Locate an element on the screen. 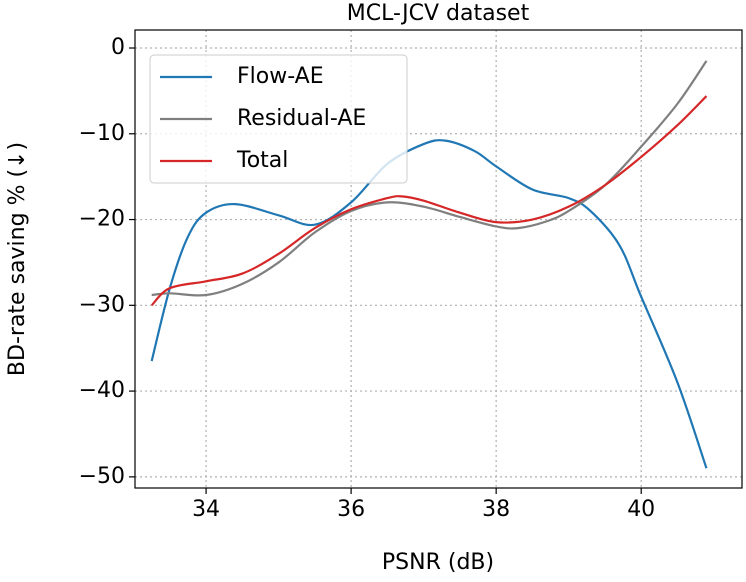 The height and width of the screenshot is (582, 746). x-axis-label: PSNR (dB) is located at coordinates (438, 562).